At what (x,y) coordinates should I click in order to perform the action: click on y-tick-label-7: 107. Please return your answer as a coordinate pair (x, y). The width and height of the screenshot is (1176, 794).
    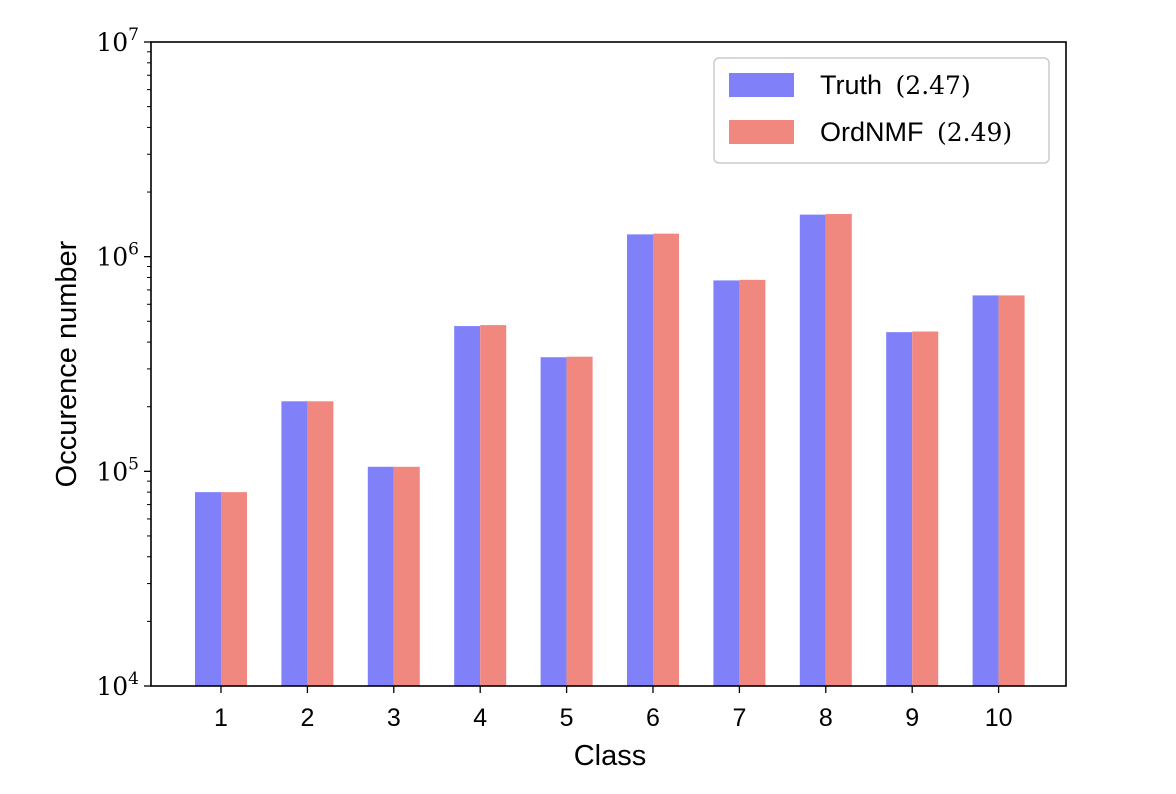
    Looking at the image, I should click on (117, 41).